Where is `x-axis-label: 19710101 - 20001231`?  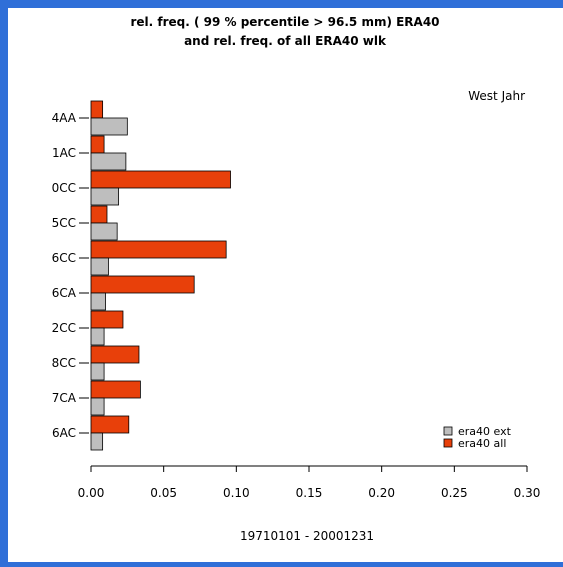 x-axis-label: 19710101 - 20001231 is located at coordinates (307, 536).